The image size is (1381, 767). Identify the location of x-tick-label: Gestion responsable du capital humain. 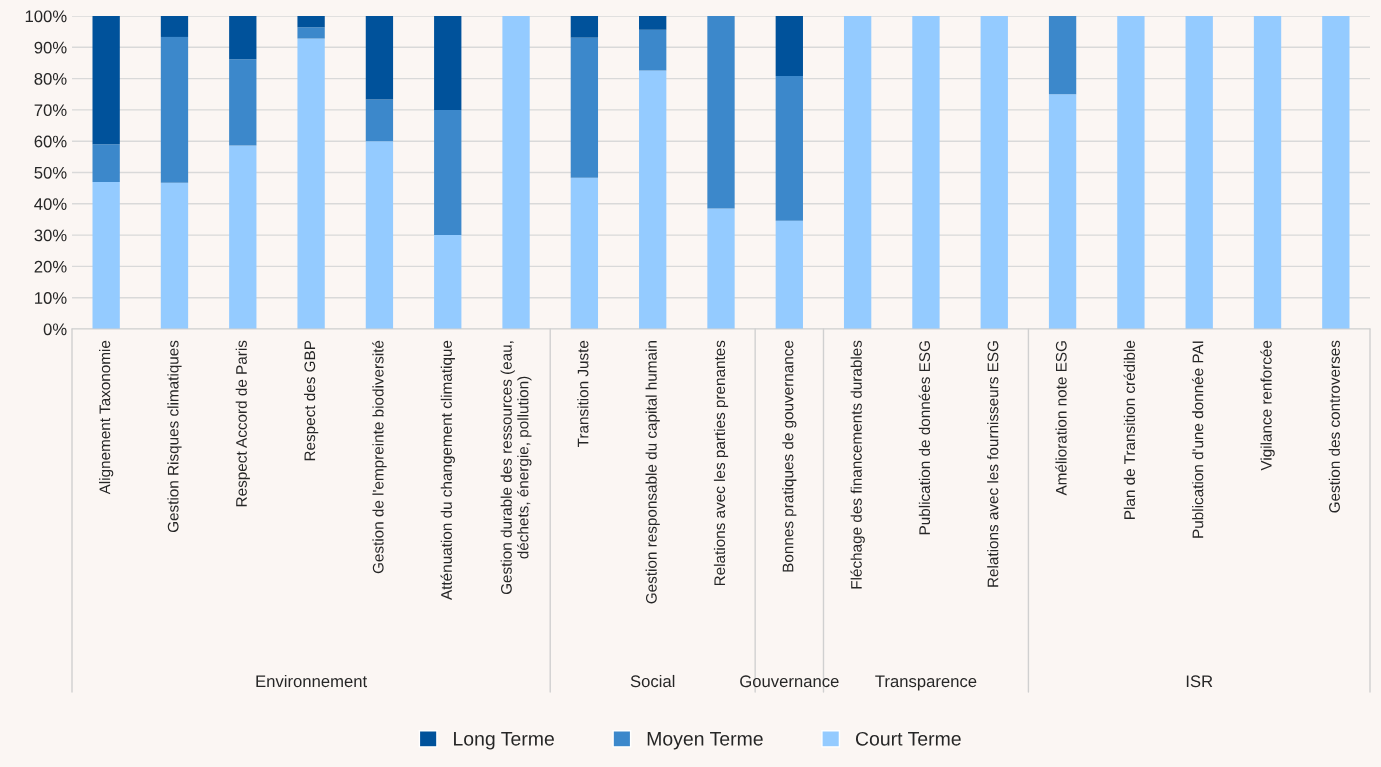
(652, 472).